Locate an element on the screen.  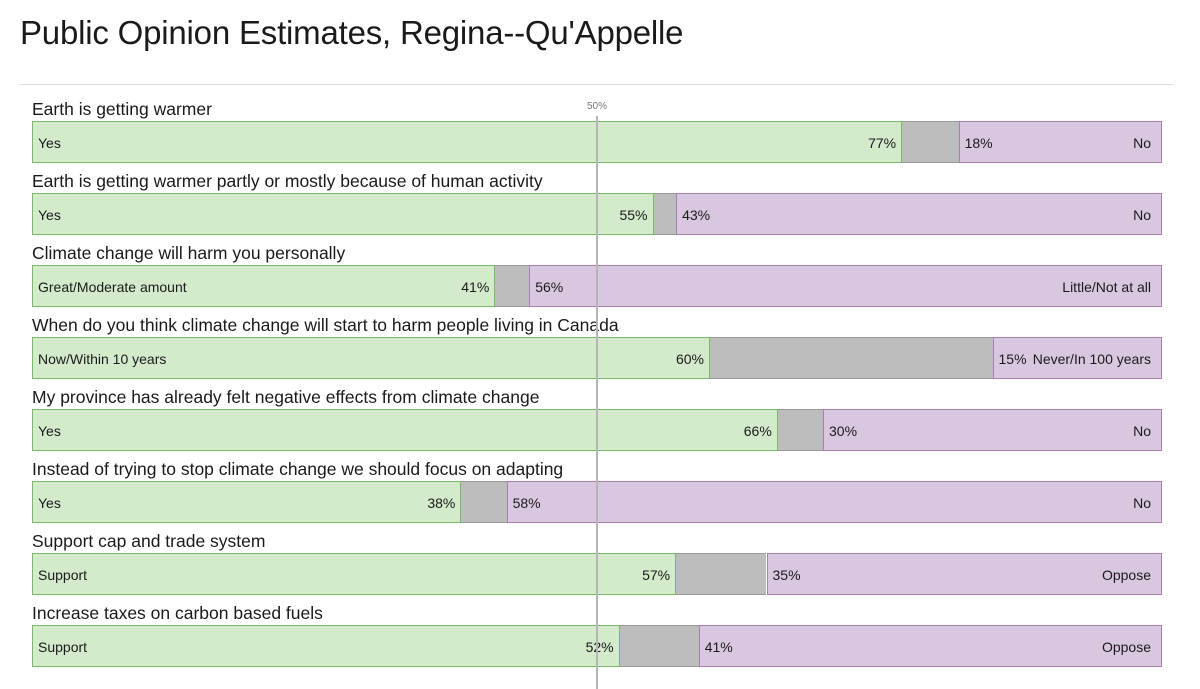
stacked-bar: Yes 38% 58% No is located at coordinates (597, 502).